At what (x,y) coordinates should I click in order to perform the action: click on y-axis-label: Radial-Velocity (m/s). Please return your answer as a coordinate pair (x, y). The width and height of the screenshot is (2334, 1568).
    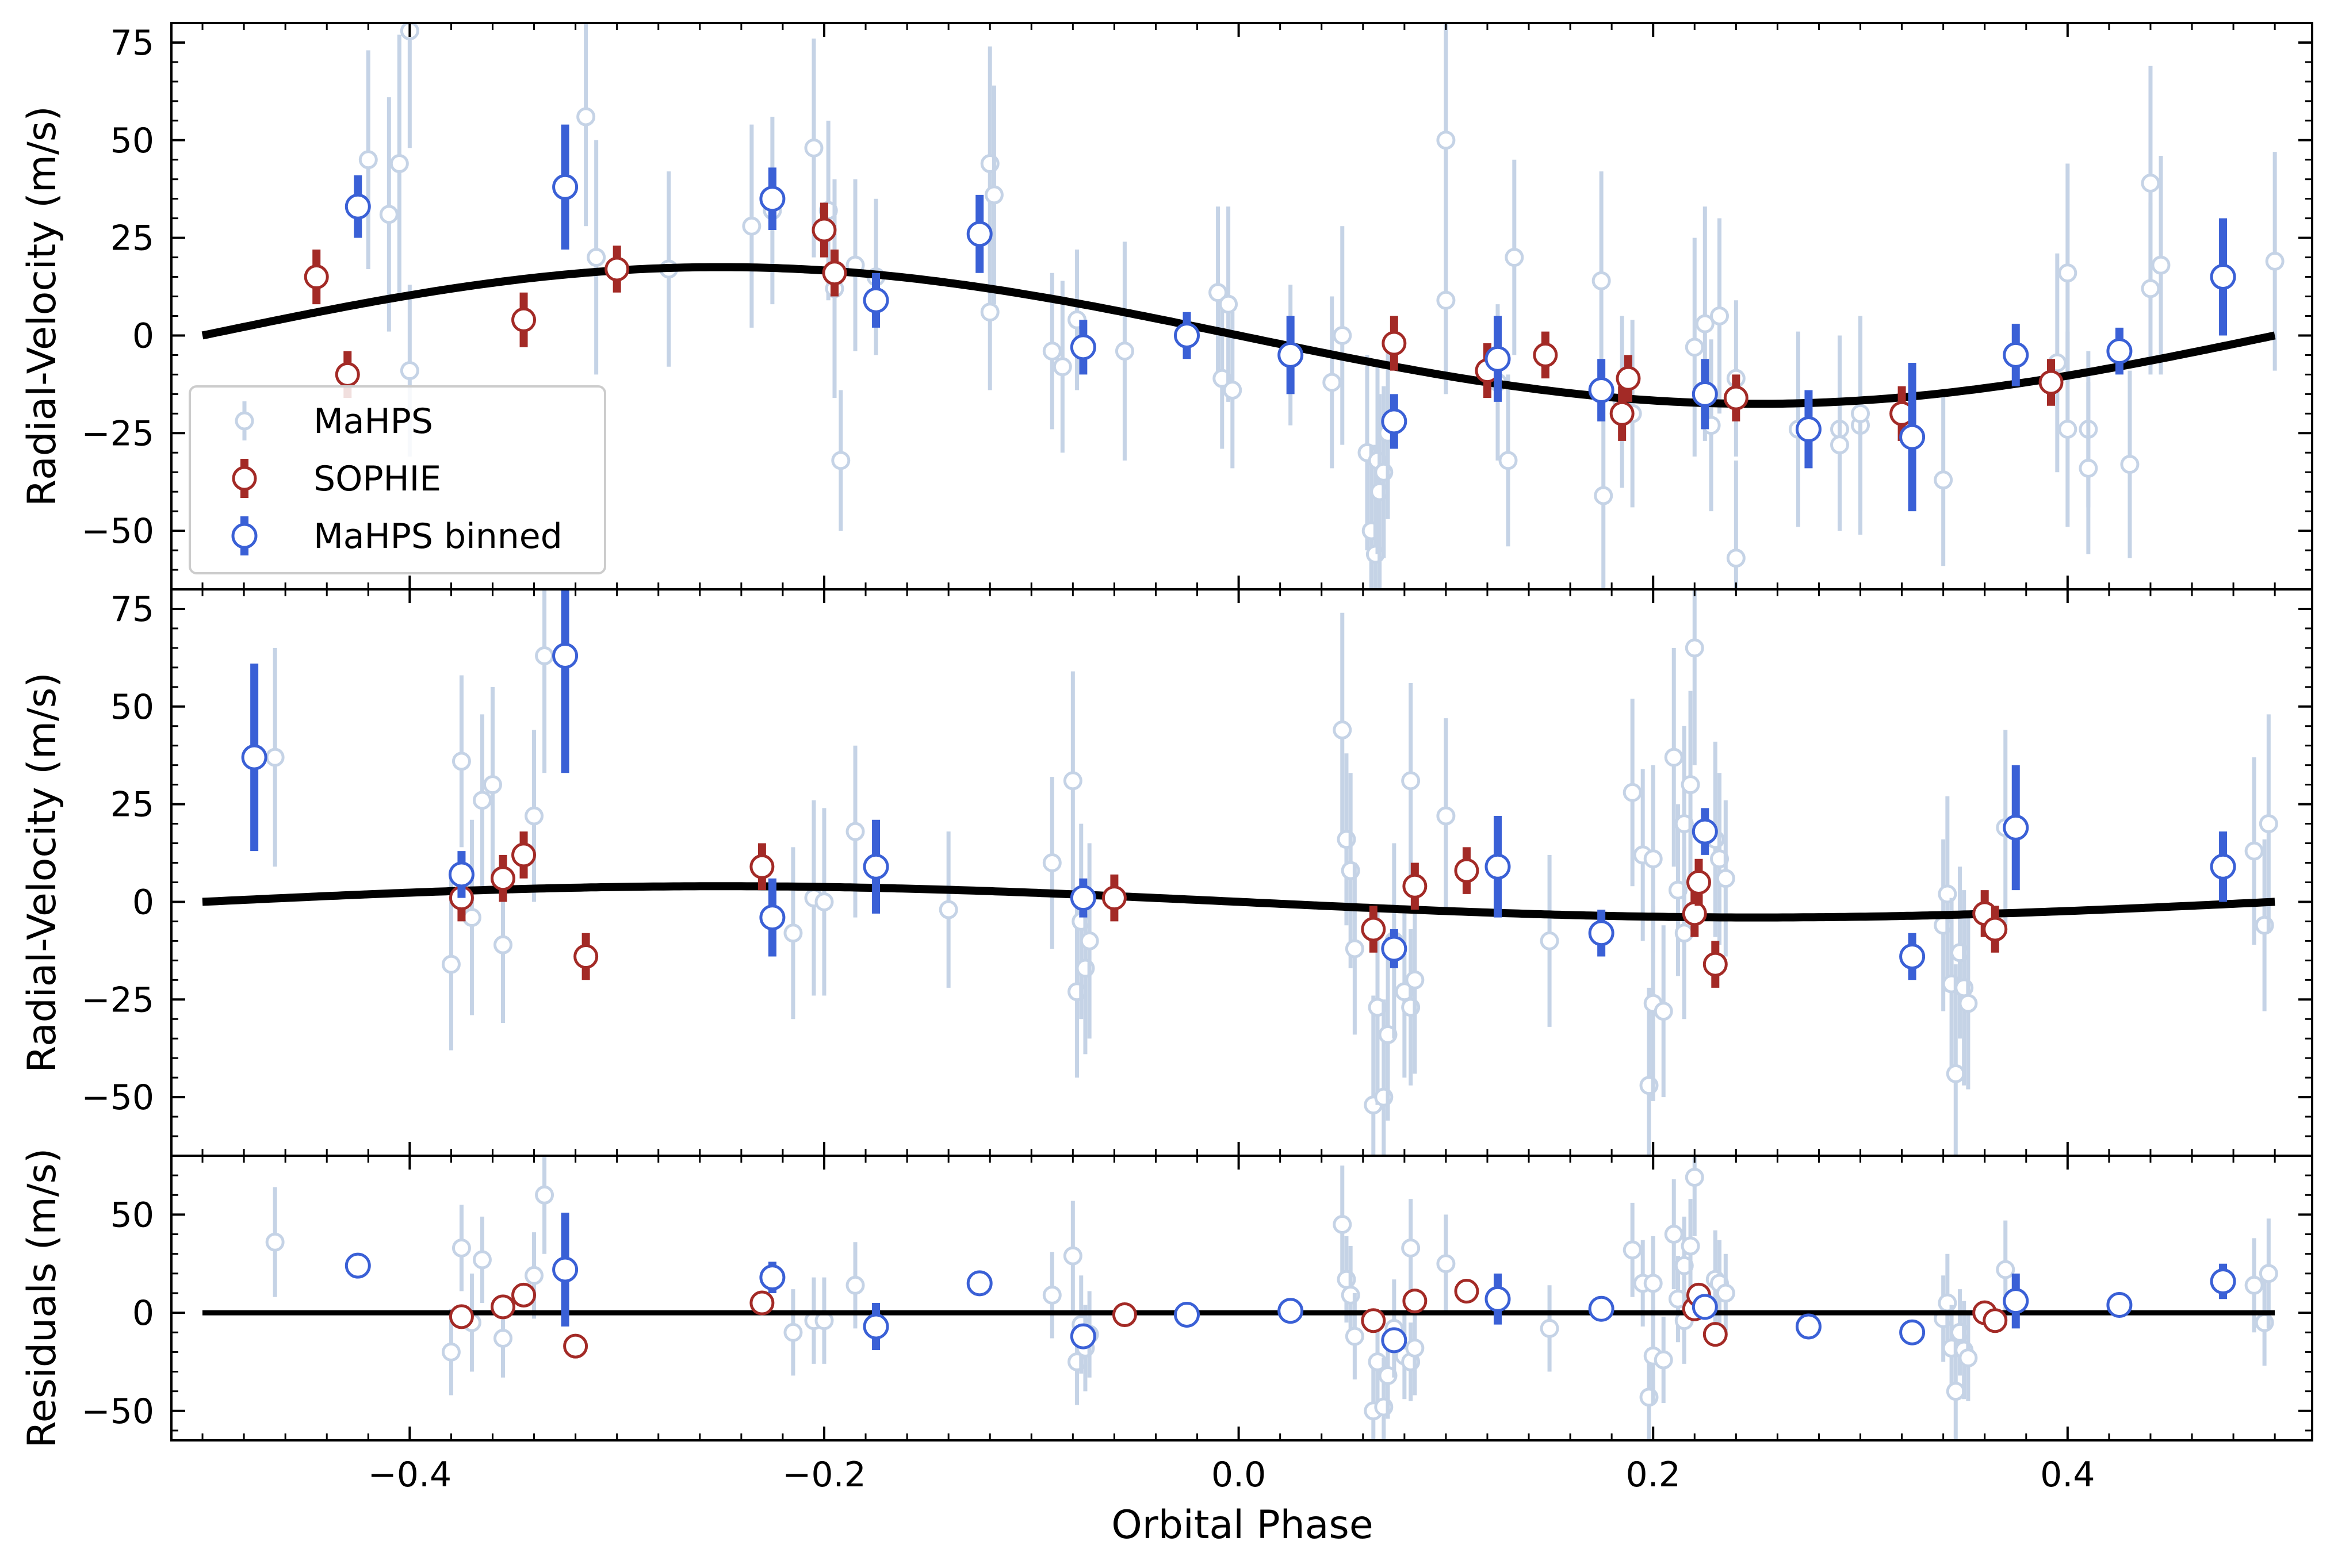
    Looking at the image, I should click on (42, 307).